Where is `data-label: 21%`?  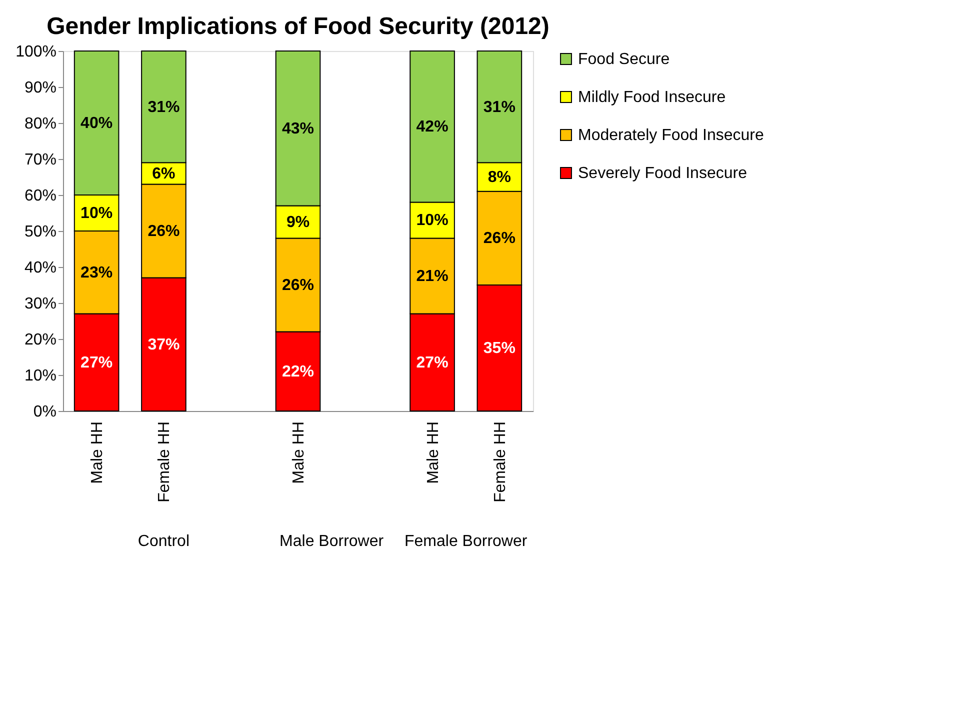 data-label: 21% is located at coordinates (432, 276).